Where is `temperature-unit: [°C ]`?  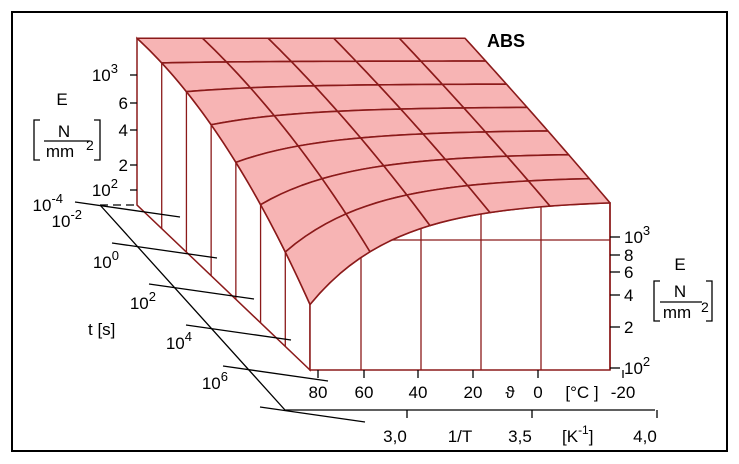
temperature-unit: [°C ] is located at coordinates (581, 392).